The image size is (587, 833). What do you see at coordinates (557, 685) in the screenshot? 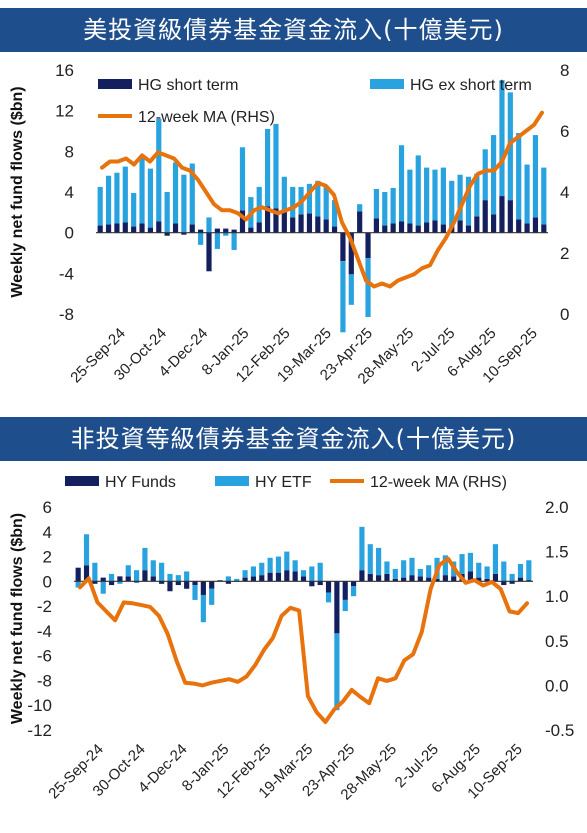
I see `y2-tick-label: 0.0` at bounding box center [557, 685].